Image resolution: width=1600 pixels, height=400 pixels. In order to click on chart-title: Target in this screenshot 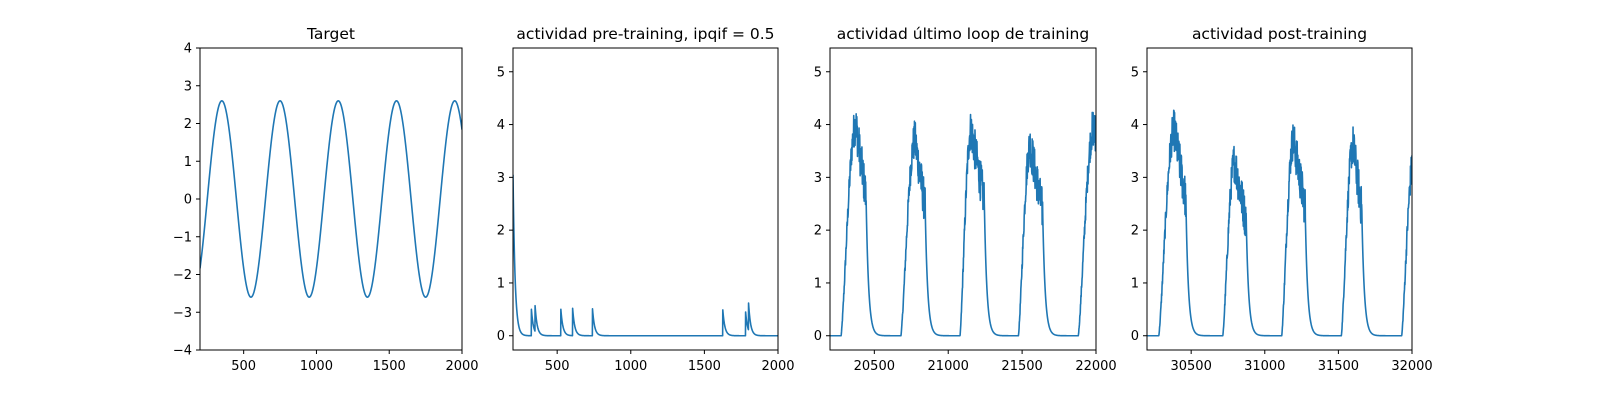, I will do `click(330, 34)`.